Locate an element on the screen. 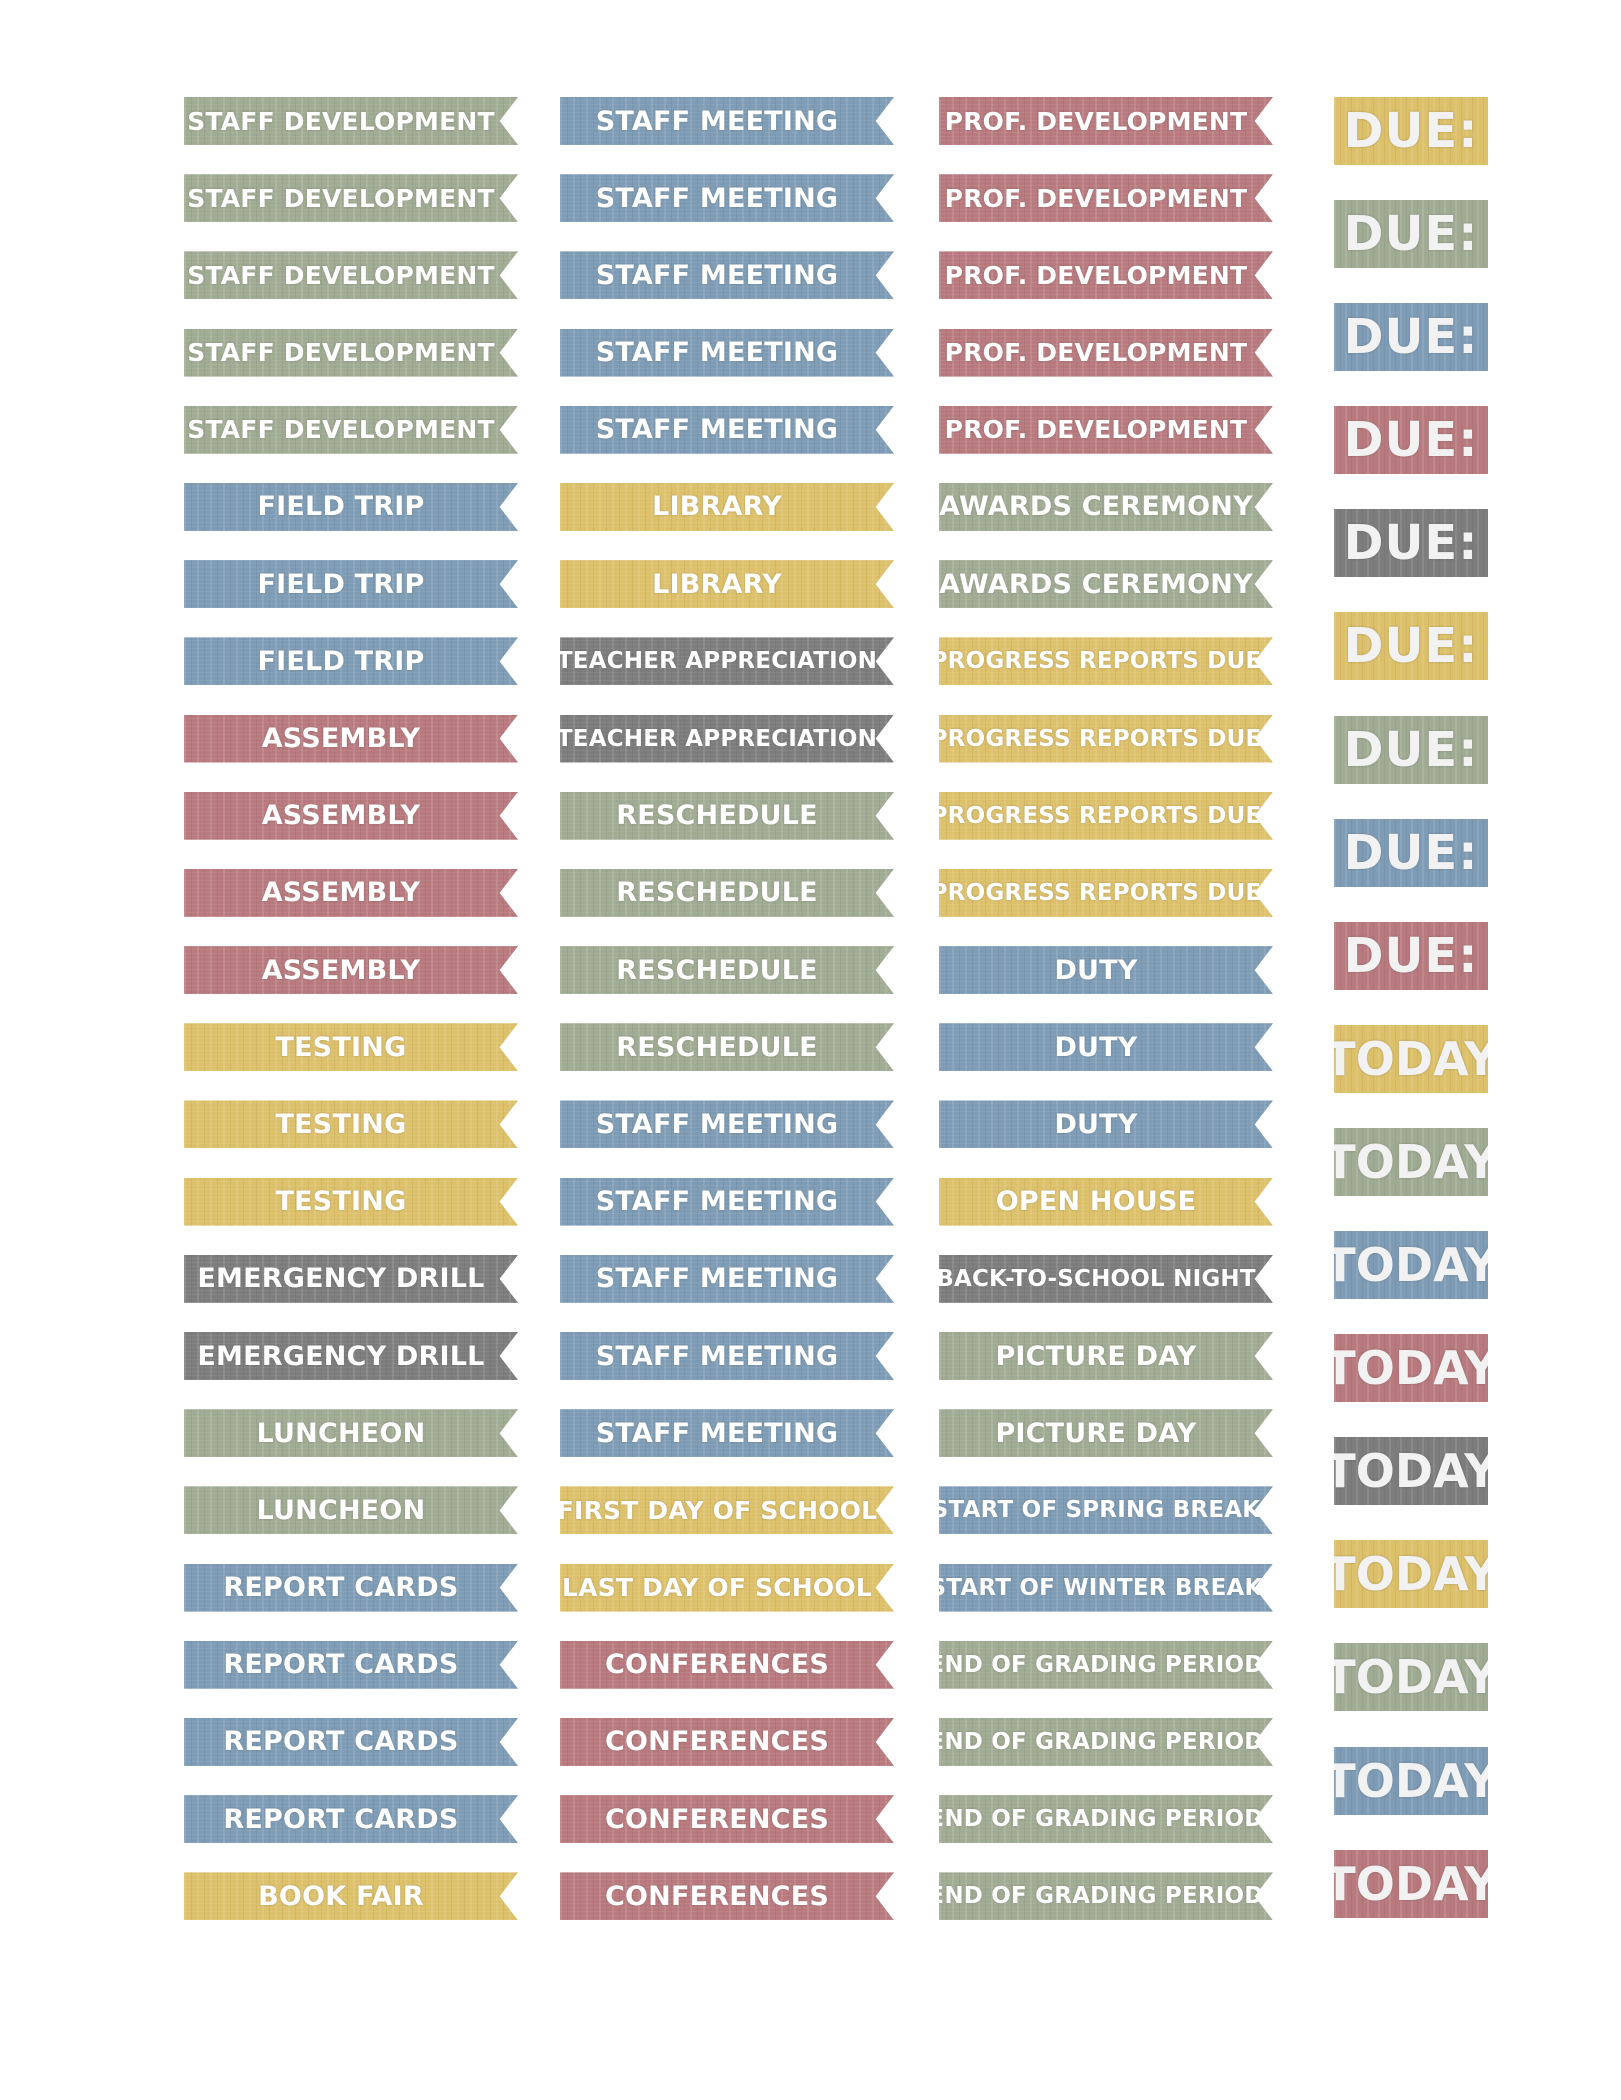  sticker-awards-ceremony: AWARDS CEREMONY is located at coordinates (1106, 506).